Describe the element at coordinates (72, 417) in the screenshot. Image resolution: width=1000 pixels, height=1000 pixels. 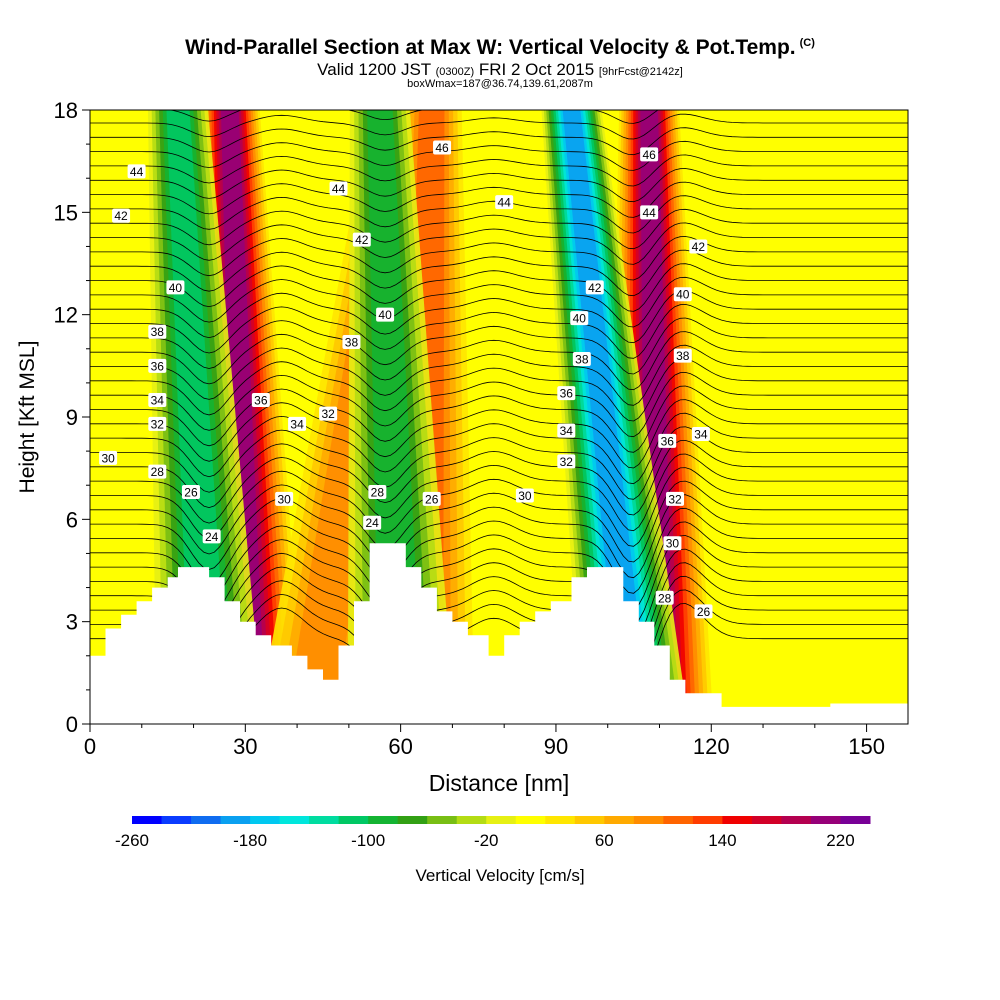
I see `y-tick-label: 9` at that location.